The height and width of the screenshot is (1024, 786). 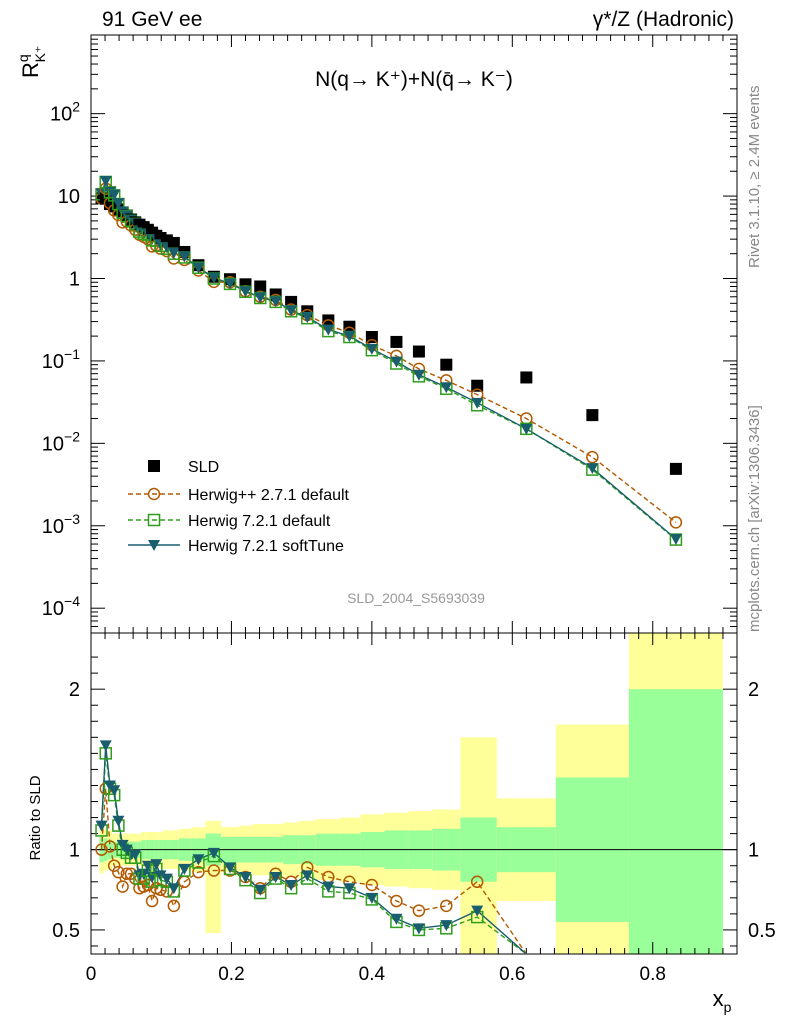 What do you see at coordinates (663, 19) in the screenshot?
I see `header-process-label: γ*/Z (Hadronic)` at bounding box center [663, 19].